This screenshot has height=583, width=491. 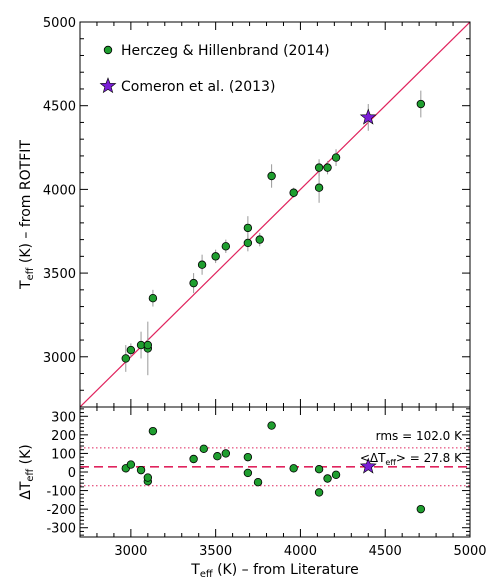 What do you see at coordinates (63, 436) in the screenshot?
I see `bottom-y-tick-label: 200` at bounding box center [63, 436].